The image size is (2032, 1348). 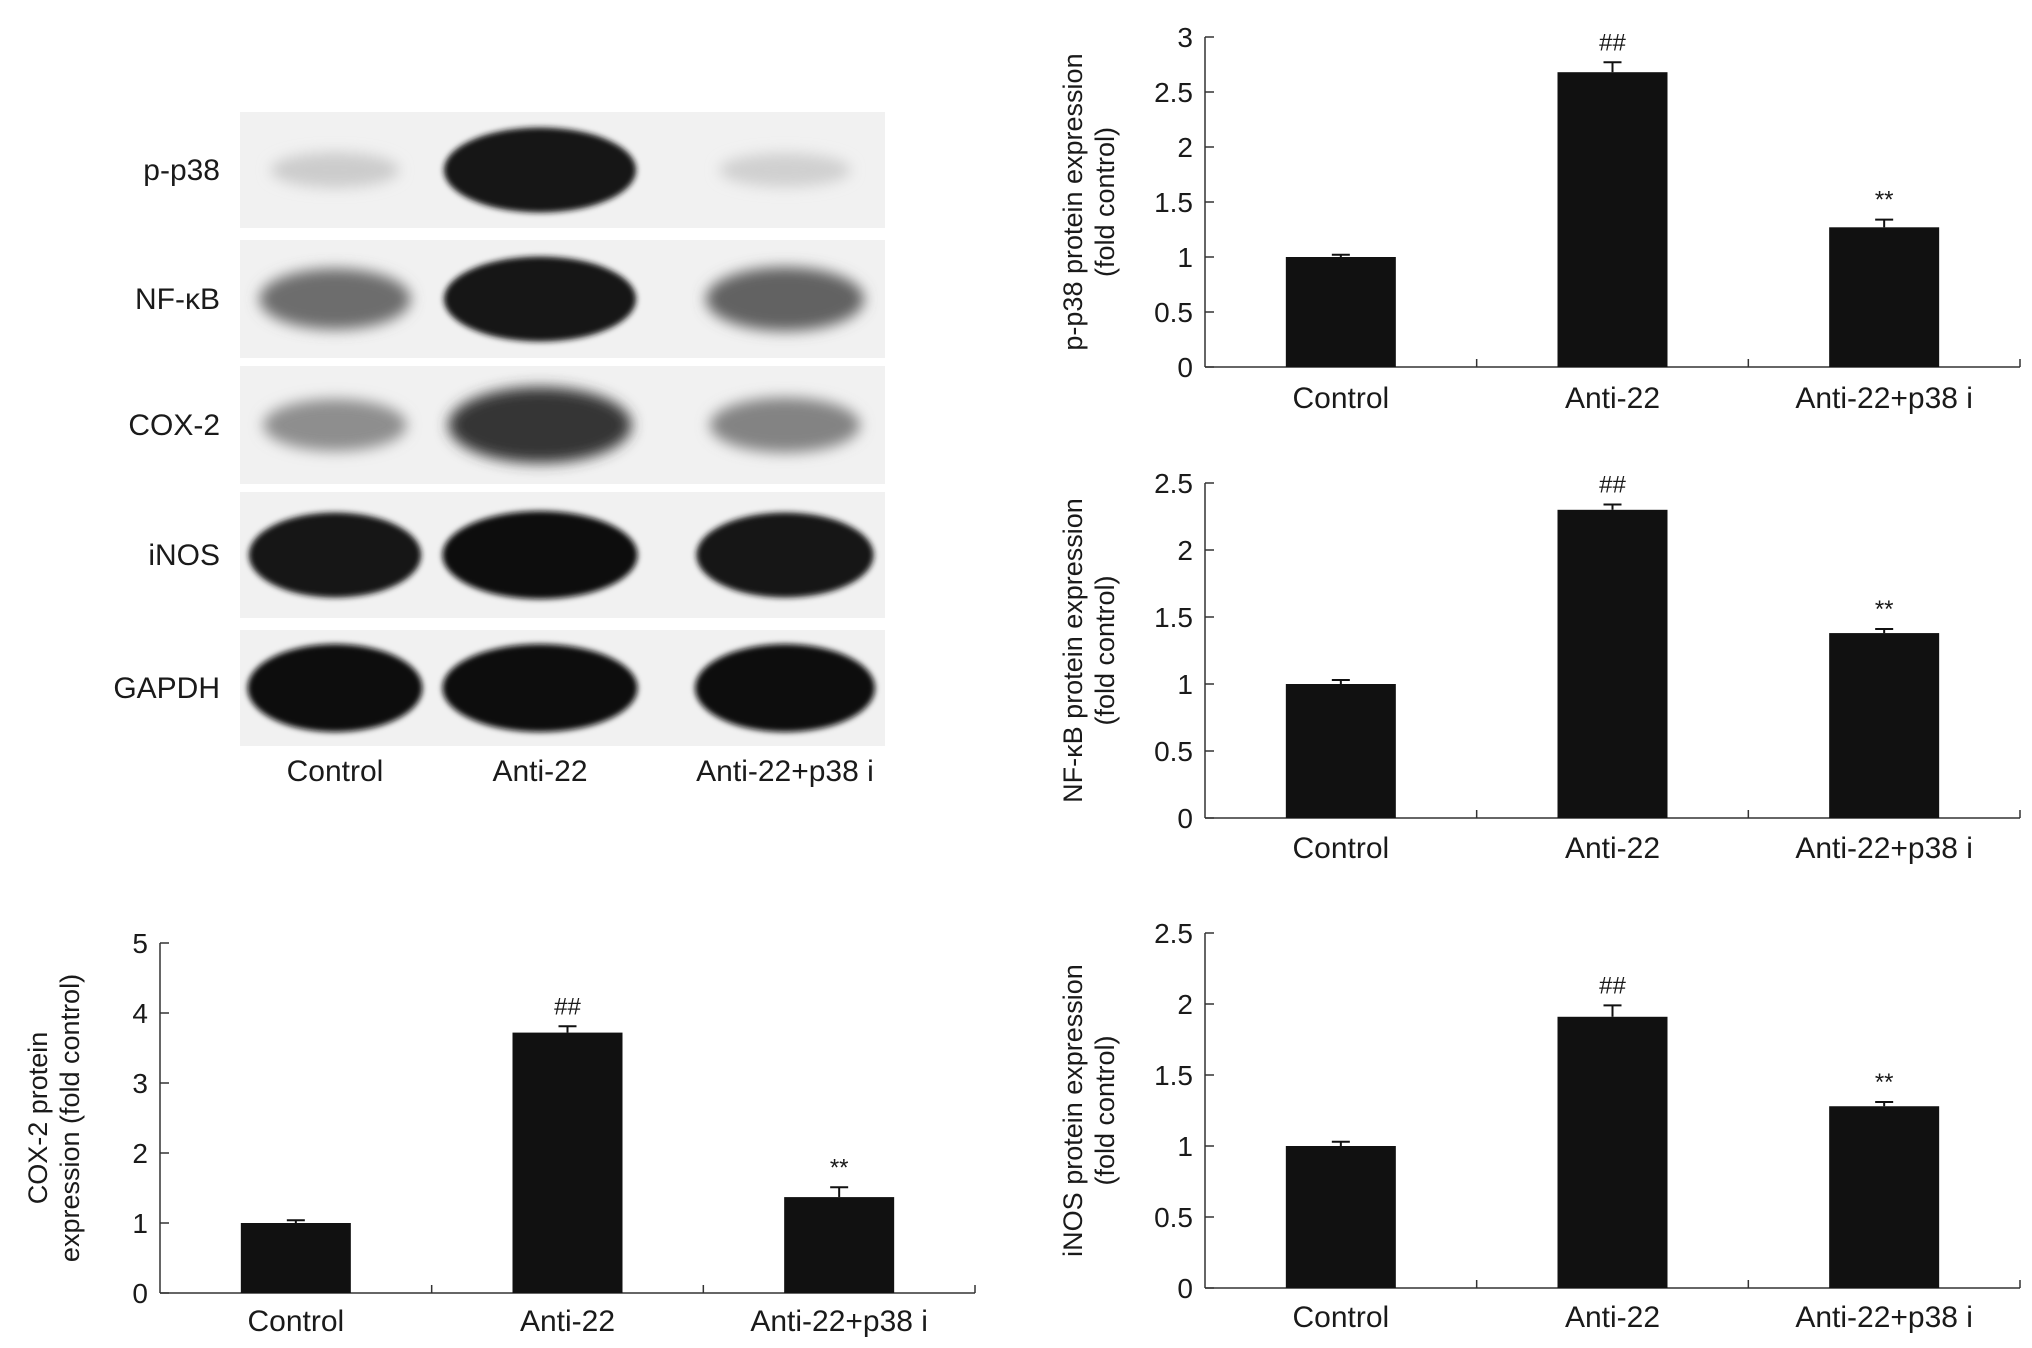 What do you see at coordinates (54, 1118) in the screenshot?
I see `y-axis-title: COX-2 proteinexpression (fold control)` at bounding box center [54, 1118].